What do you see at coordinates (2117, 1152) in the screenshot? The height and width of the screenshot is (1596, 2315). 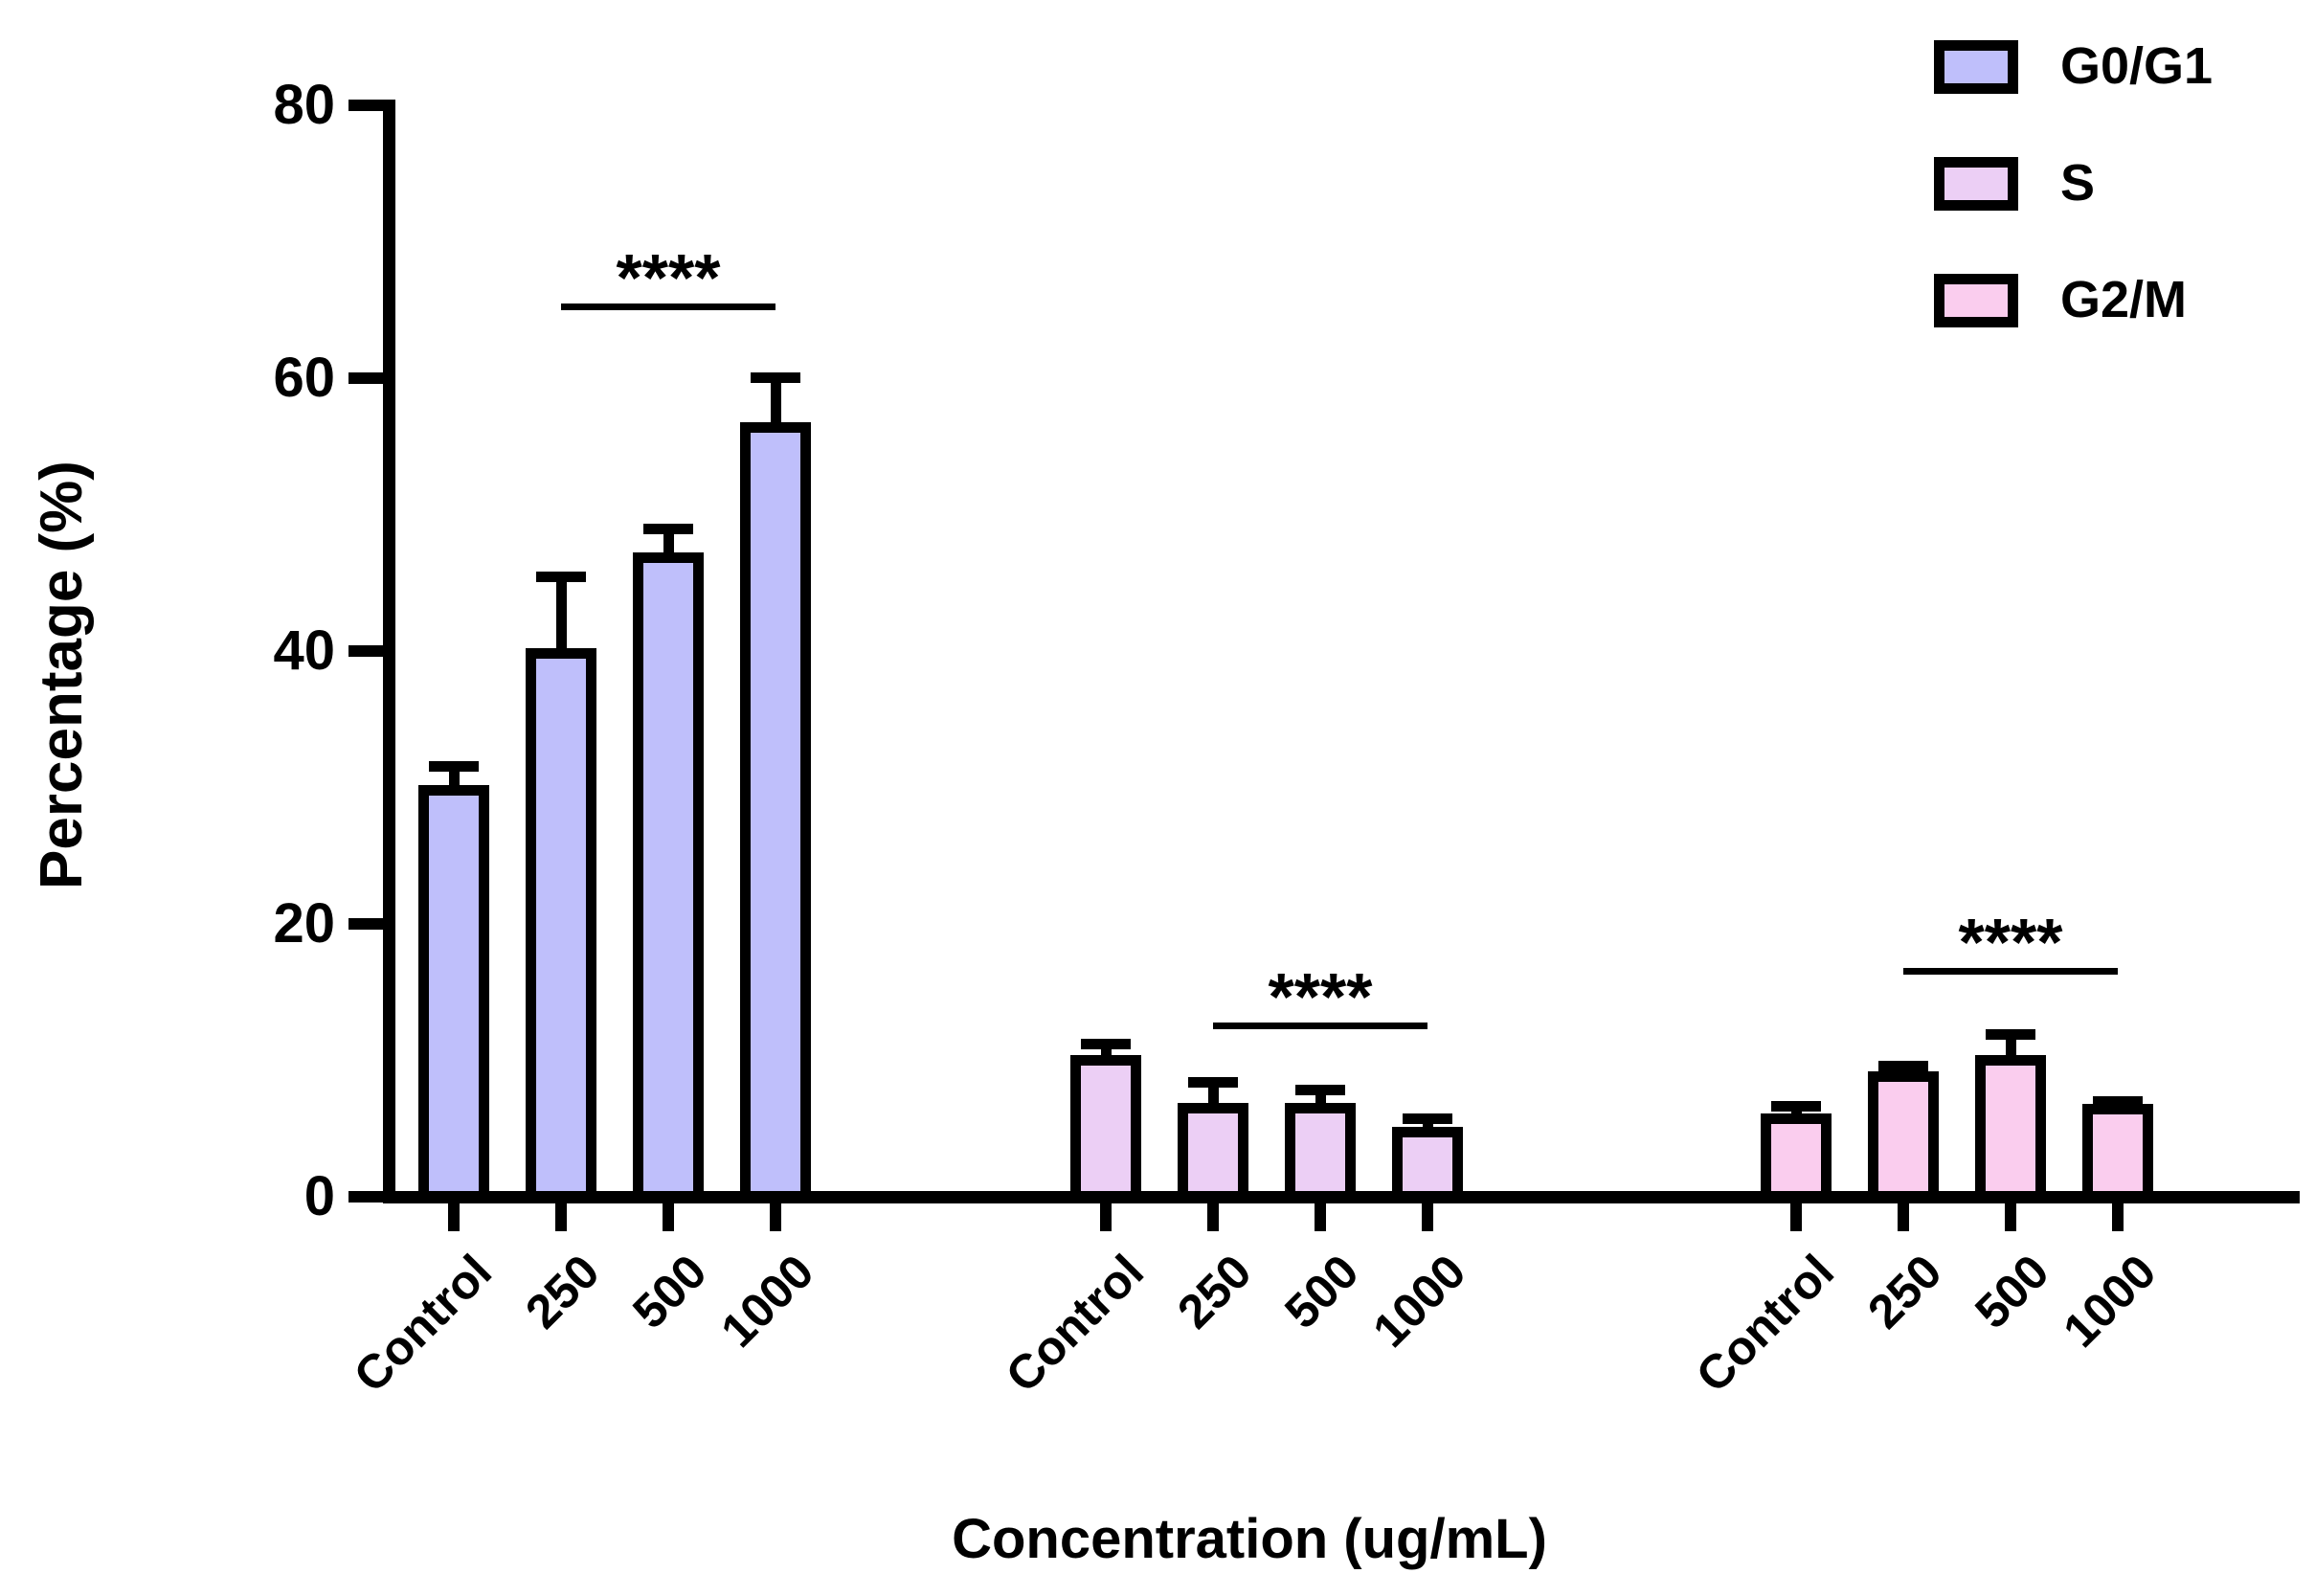 I see `bar-G2/M-1000` at bounding box center [2117, 1152].